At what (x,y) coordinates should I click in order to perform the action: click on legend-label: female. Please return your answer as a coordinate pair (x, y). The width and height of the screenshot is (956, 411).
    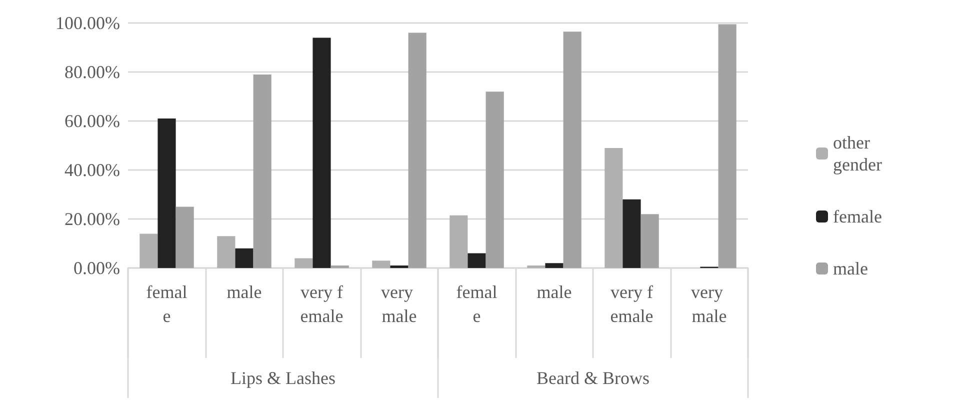
    Looking at the image, I should click on (857, 216).